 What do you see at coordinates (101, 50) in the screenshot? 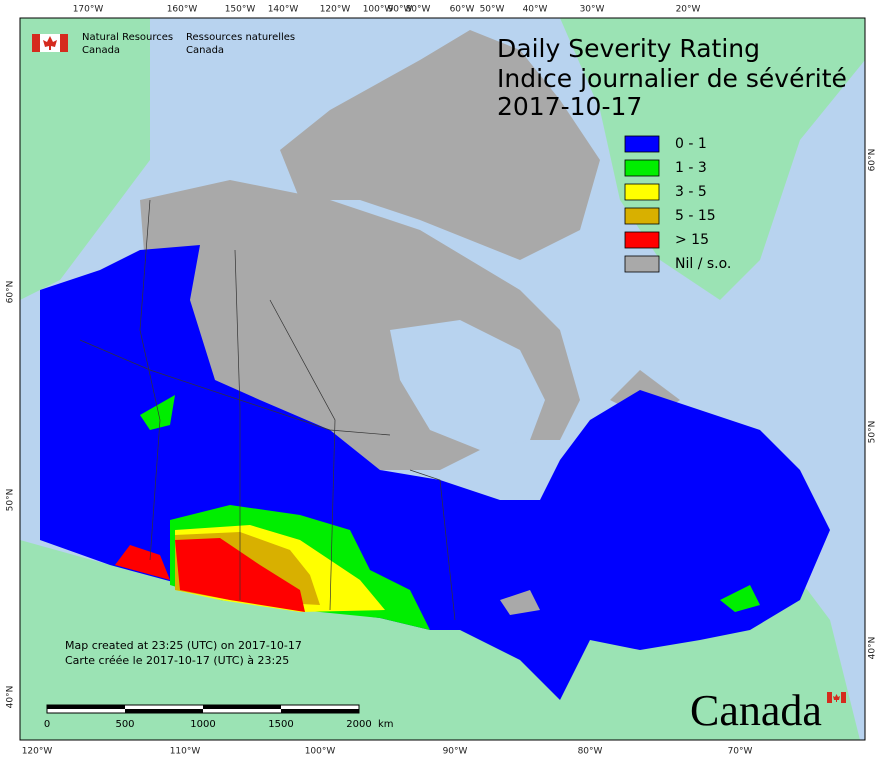
I see `org-en: Canada` at bounding box center [101, 50].